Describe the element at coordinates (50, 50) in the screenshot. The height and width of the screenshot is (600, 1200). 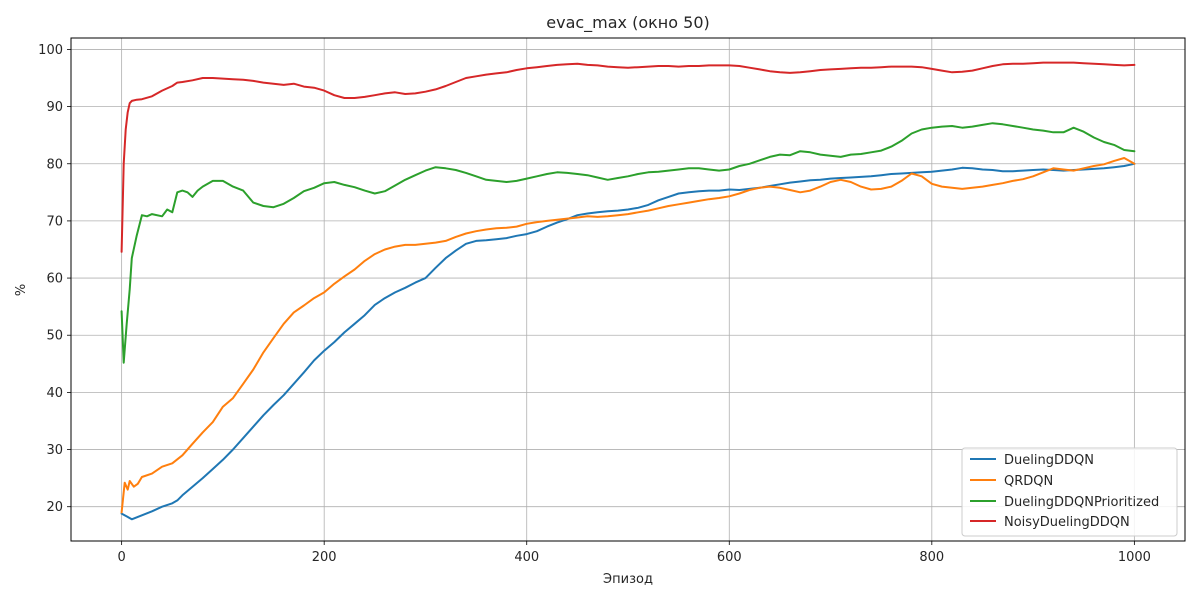
I see `y-tick-label: 100` at that location.